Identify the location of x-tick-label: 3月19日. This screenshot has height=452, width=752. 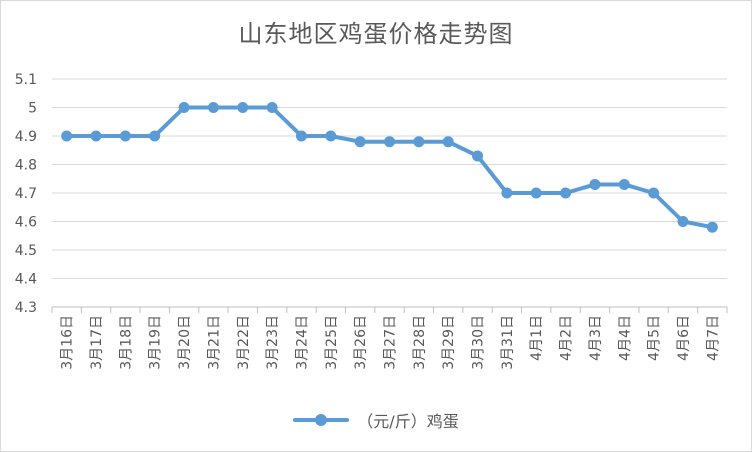
(156, 342).